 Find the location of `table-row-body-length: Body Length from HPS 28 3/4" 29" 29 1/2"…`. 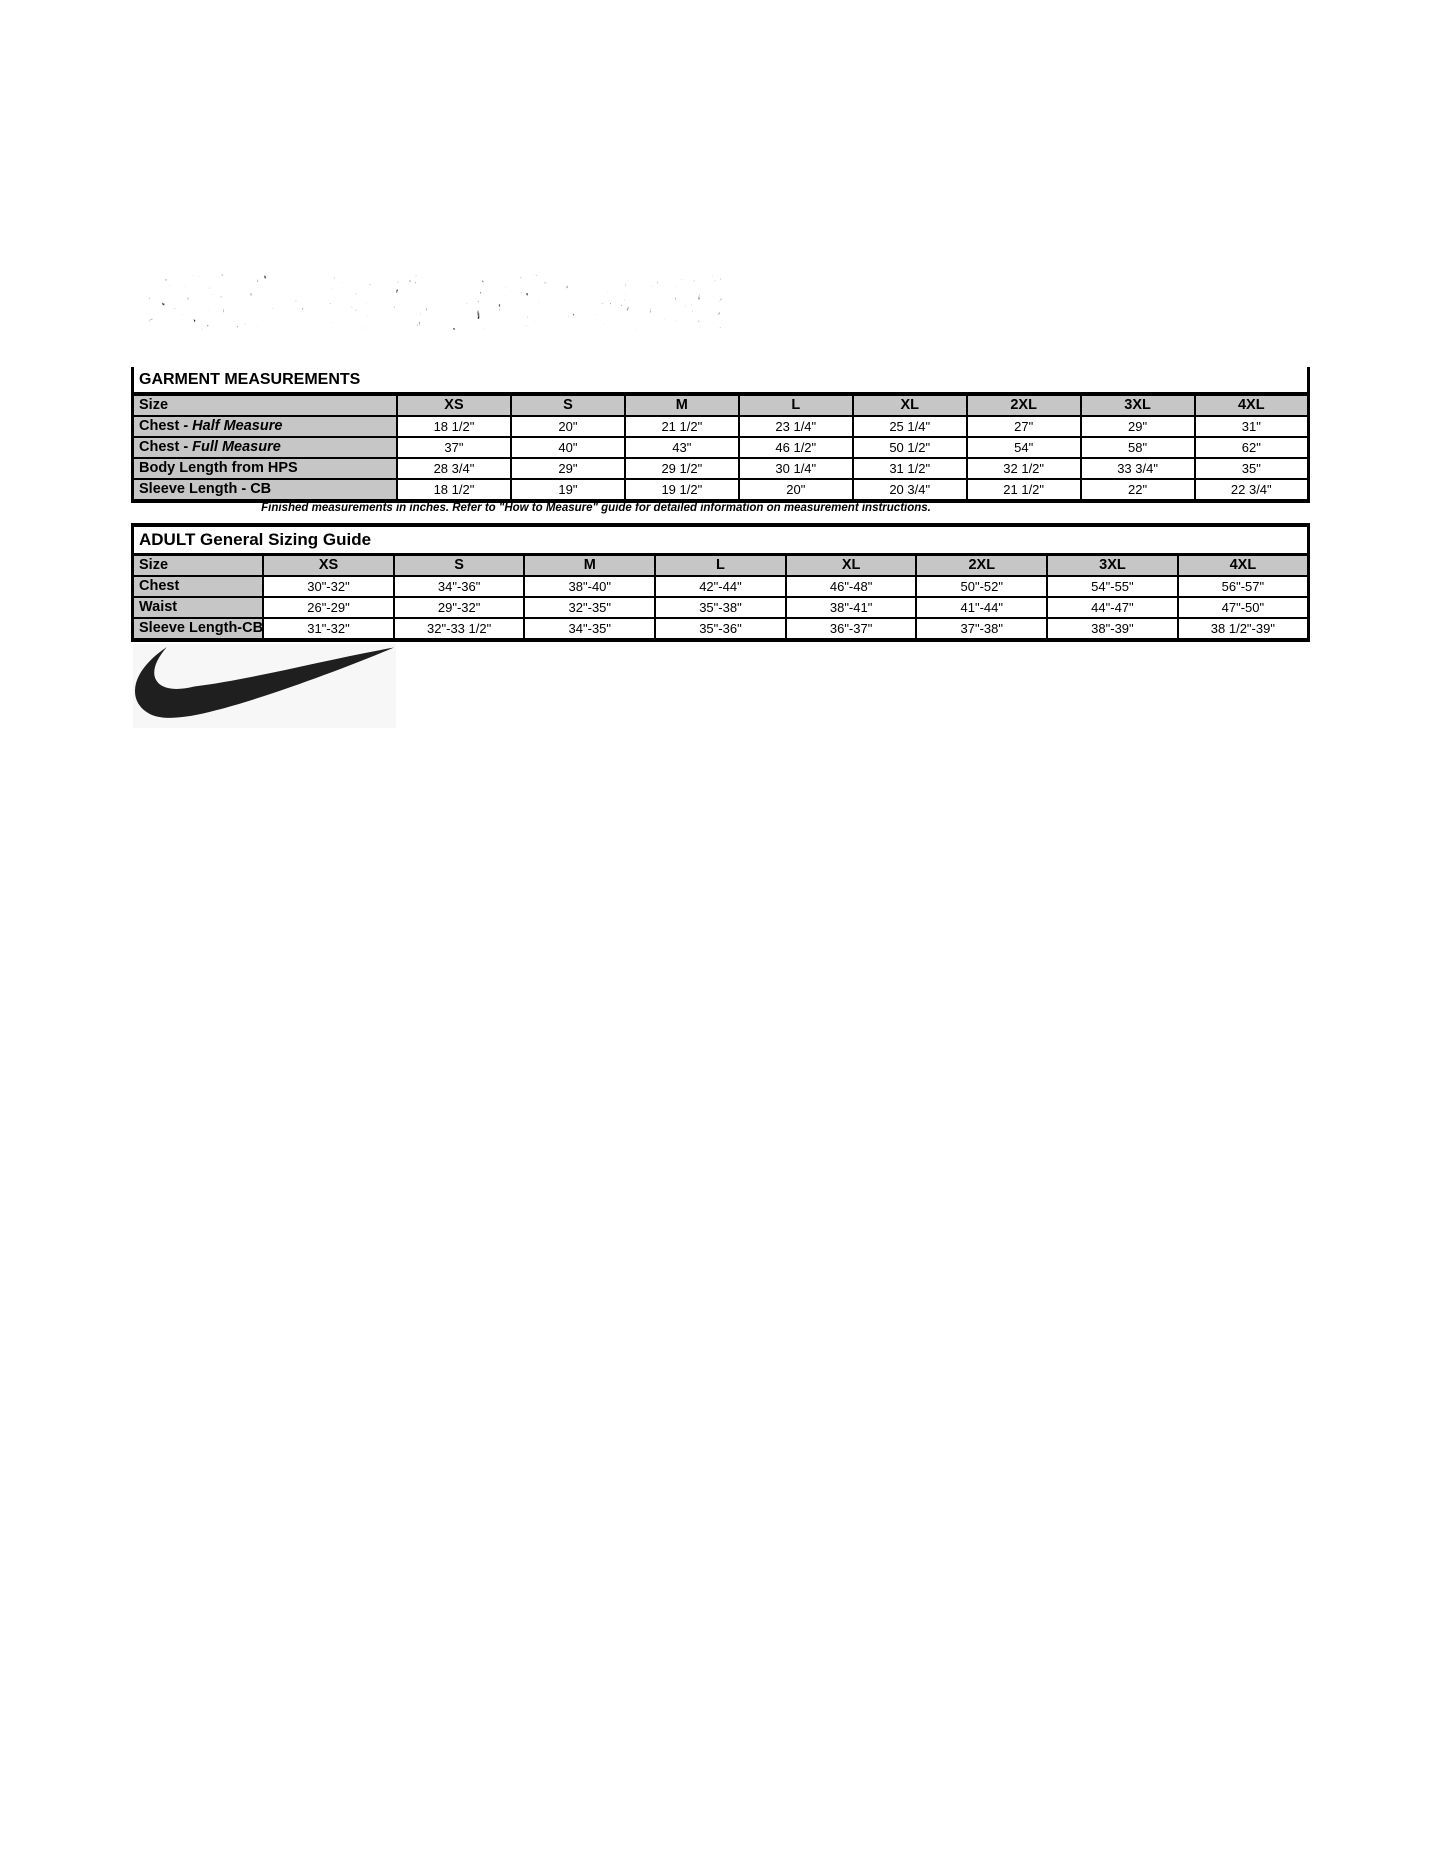

table-row-body-length: Body Length from HPS 28 3/4" 29" 29 1/2"… is located at coordinates (720, 468).